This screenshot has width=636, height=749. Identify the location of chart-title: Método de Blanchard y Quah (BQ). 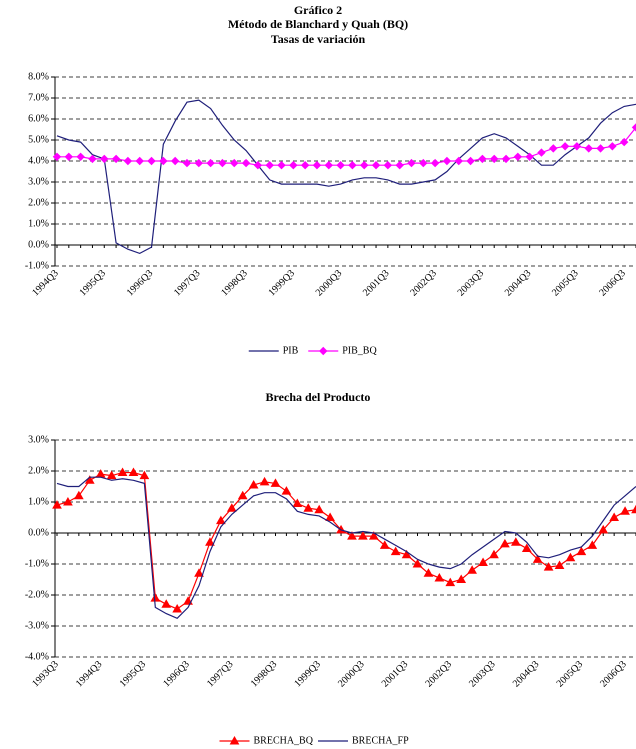
(318, 24).